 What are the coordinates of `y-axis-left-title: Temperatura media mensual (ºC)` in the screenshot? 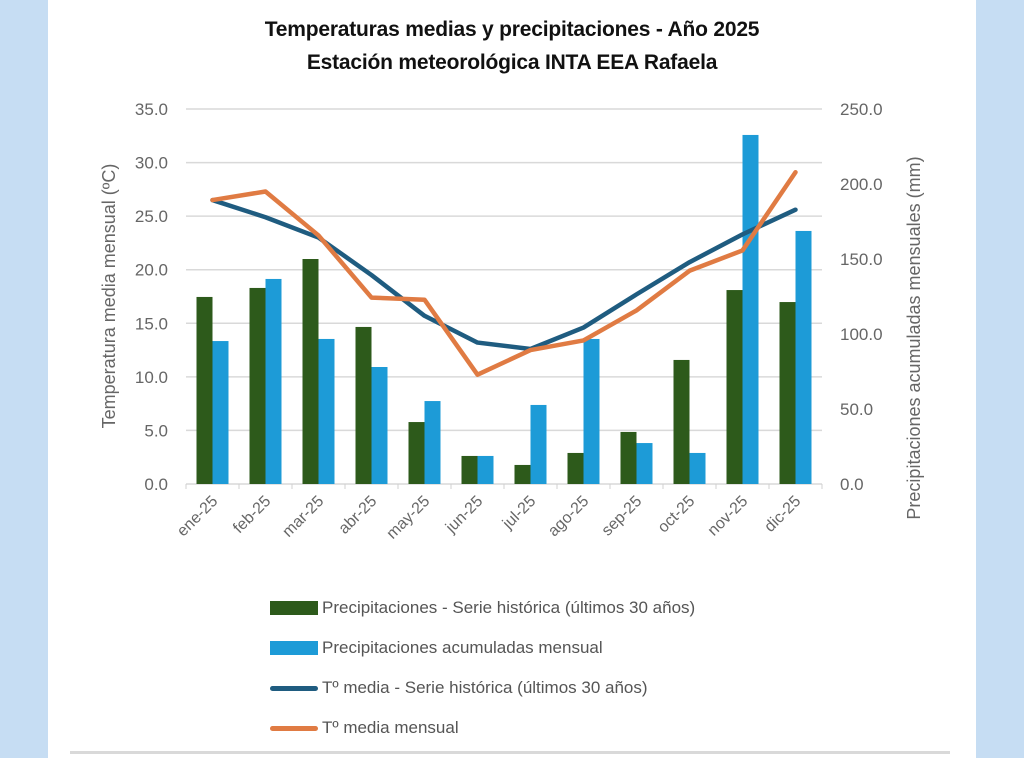 It's located at (109, 296).